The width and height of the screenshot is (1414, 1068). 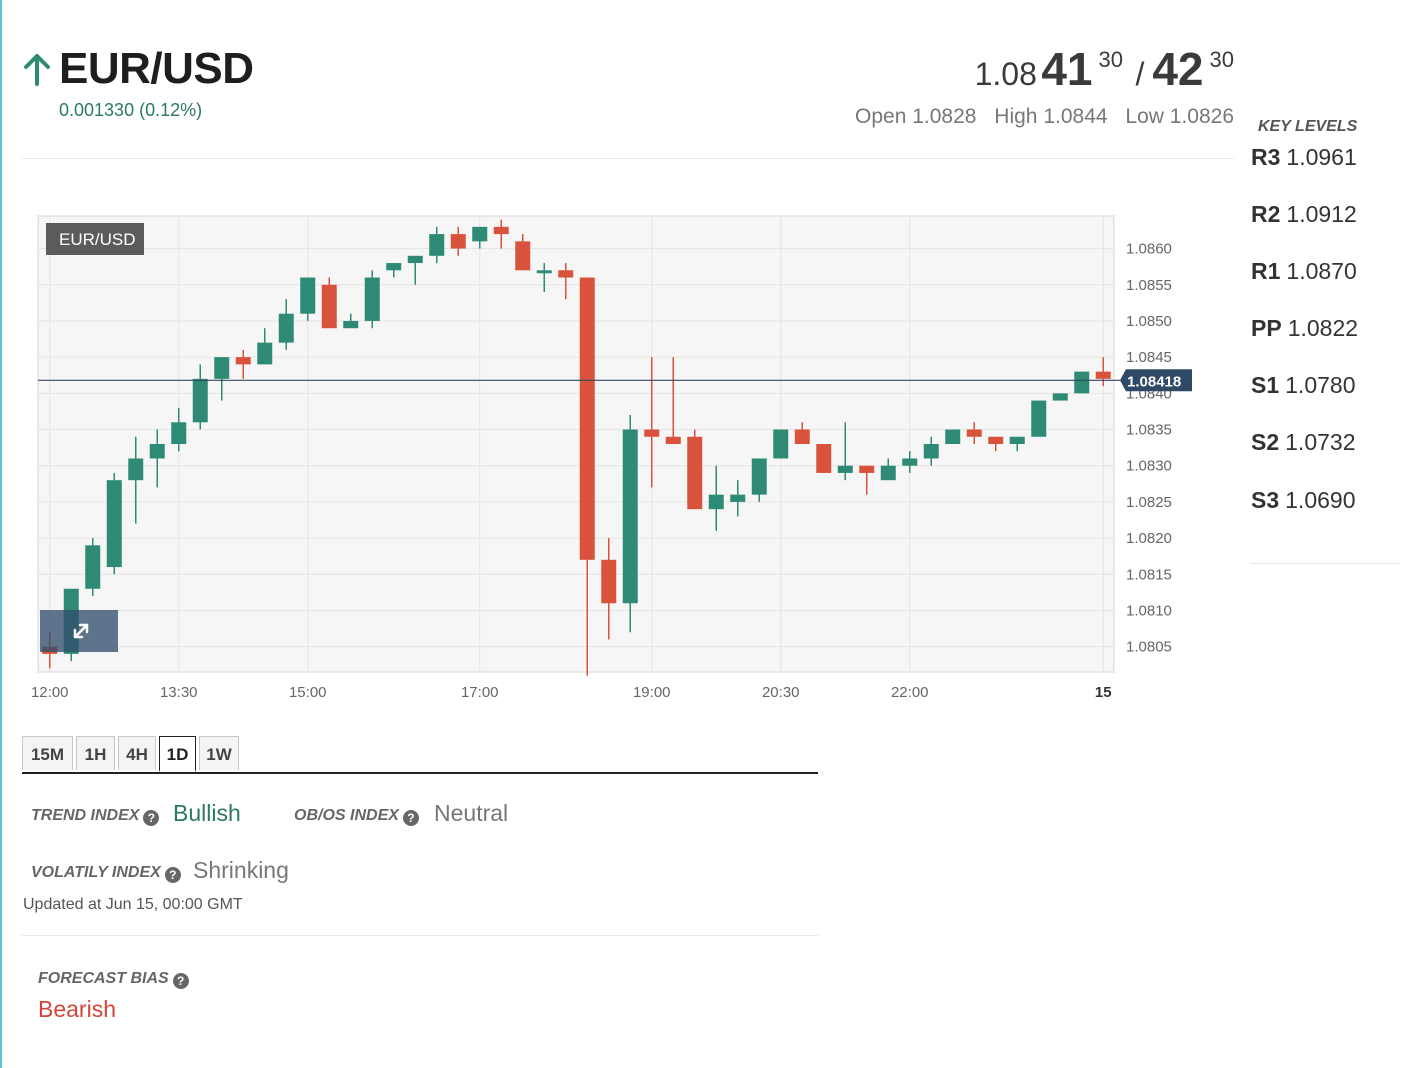 What do you see at coordinates (1178, 69) in the screenshot?
I see `ask-big-figure: 42` at bounding box center [1178, 69].